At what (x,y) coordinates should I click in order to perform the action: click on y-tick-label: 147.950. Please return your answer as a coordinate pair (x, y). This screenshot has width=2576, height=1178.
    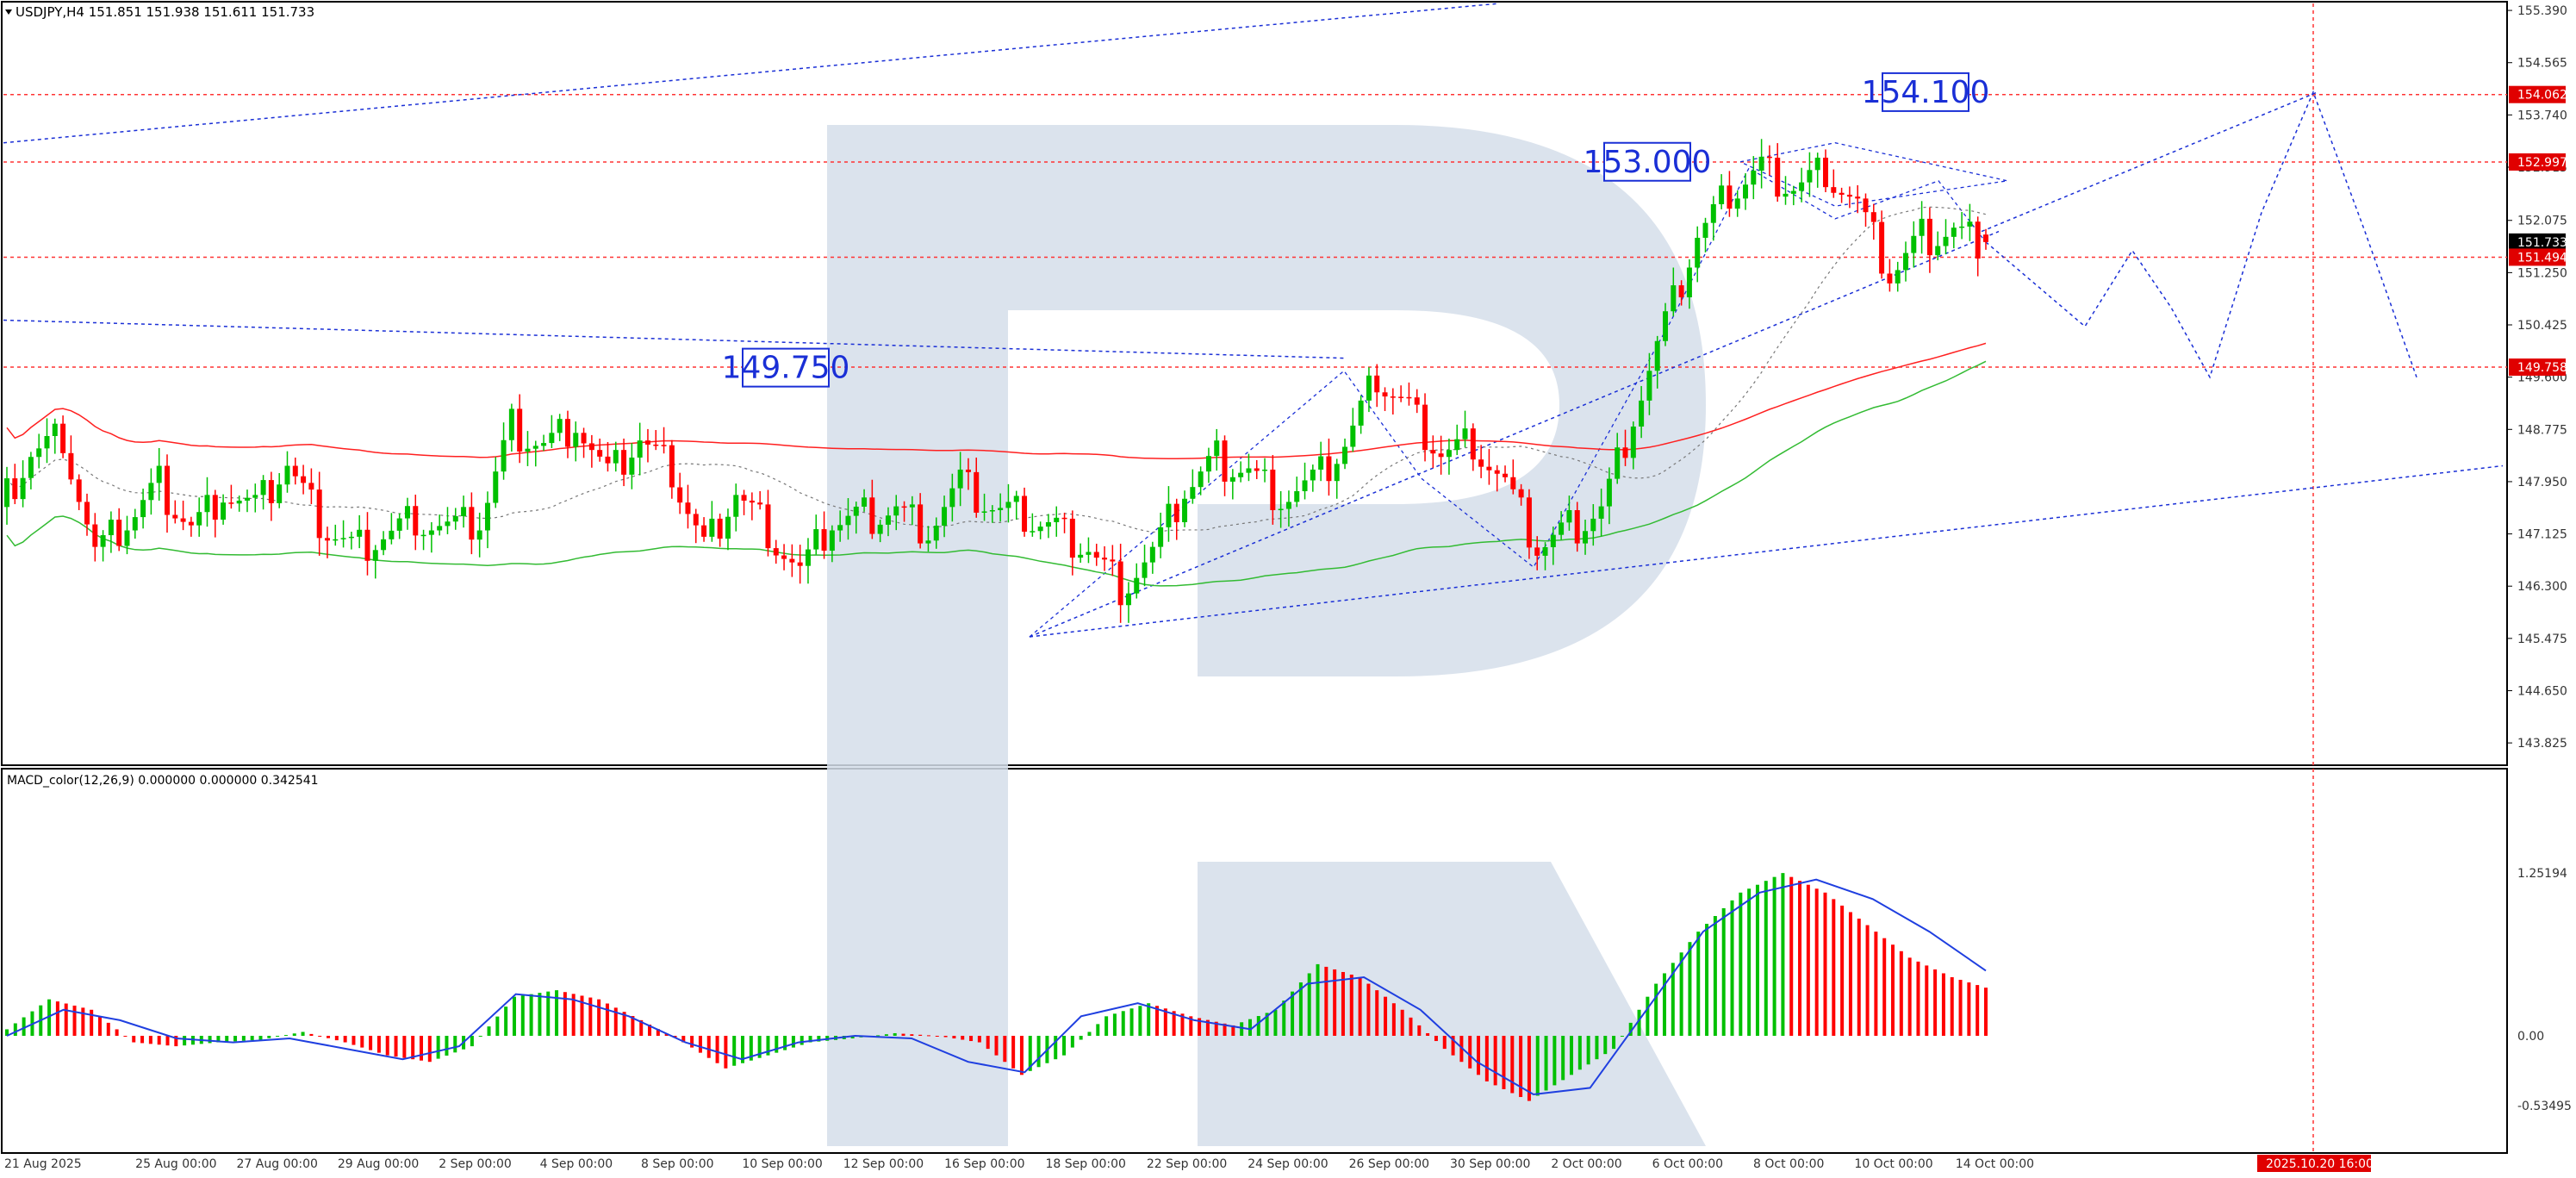
    Looking at the image, I should click on (2542, 482).